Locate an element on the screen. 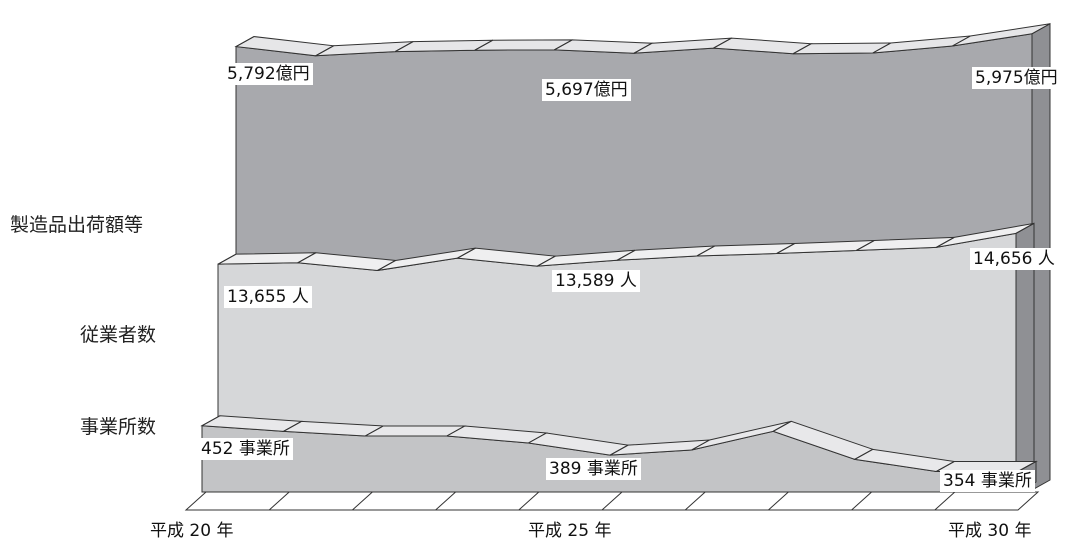  value-label-establishments-mid: 389 事業所 is located at coordinates (593, 469).